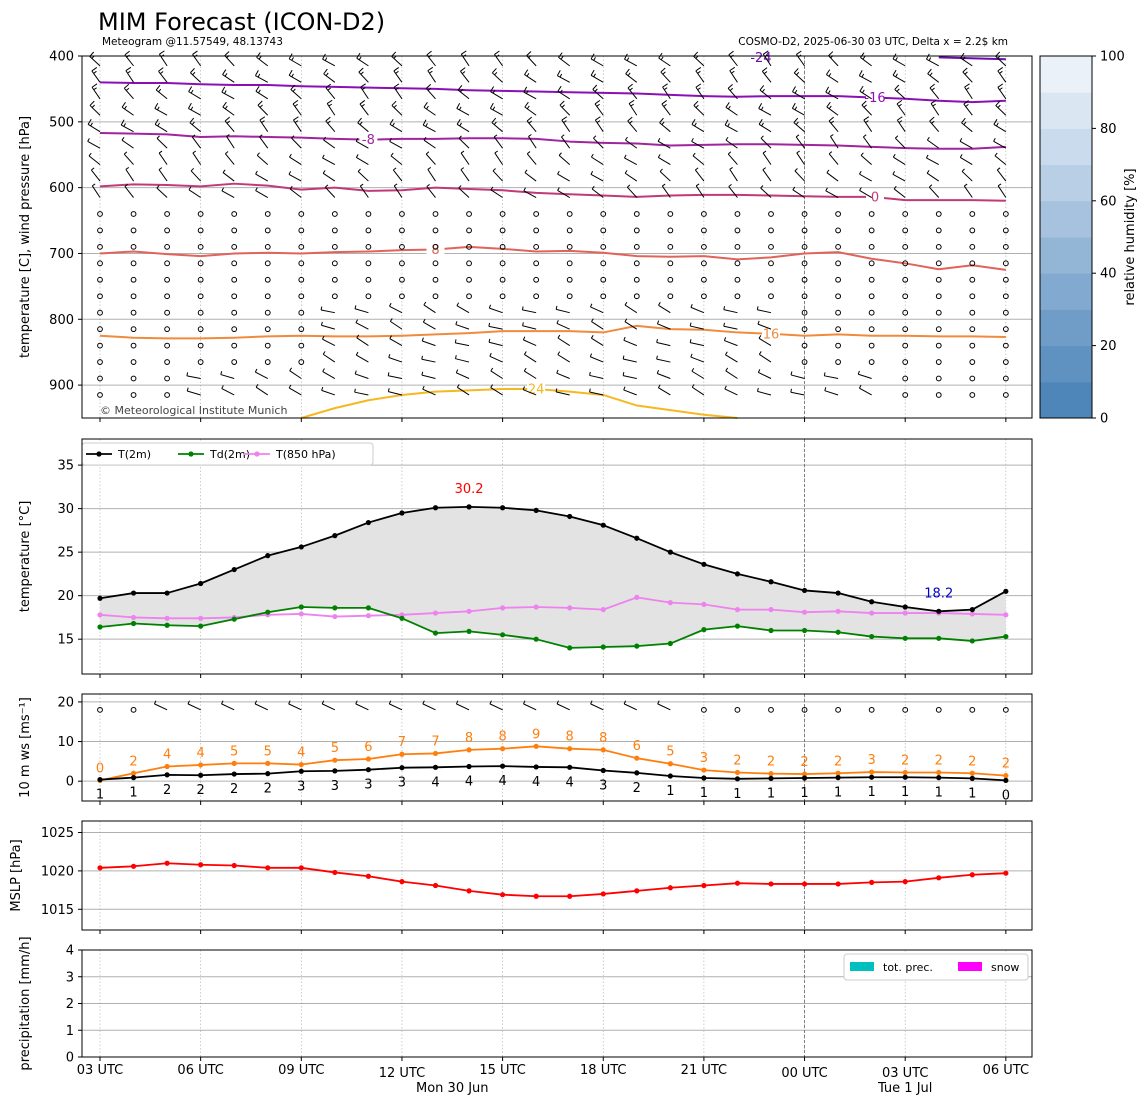 The width and height of the screenshot is (1148, 1105). I want to click on isotherm-label-bg, so click(368, 139).